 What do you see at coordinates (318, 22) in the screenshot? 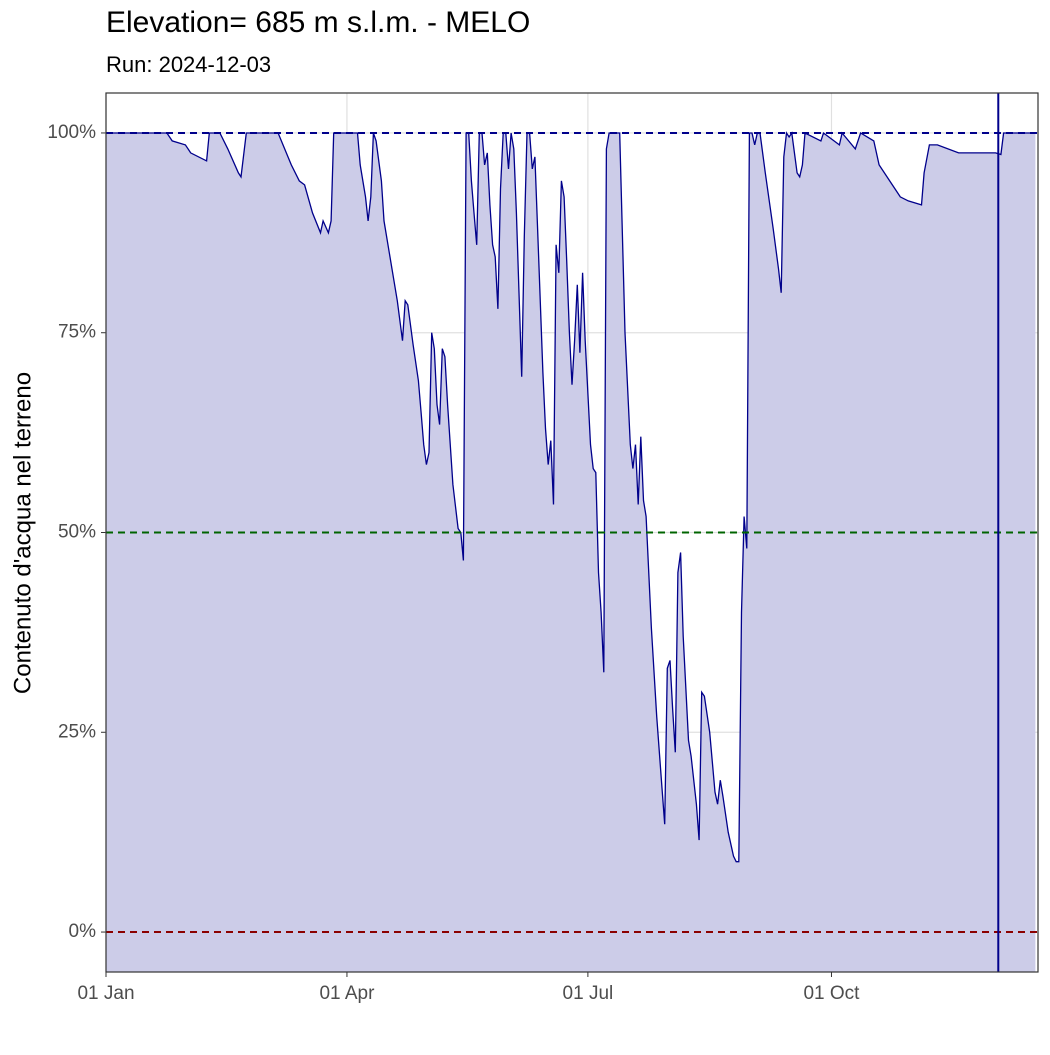
I see `chart-title: Elevation= 685 m s.l.m. - MELO` at bounding box center [318, 22].